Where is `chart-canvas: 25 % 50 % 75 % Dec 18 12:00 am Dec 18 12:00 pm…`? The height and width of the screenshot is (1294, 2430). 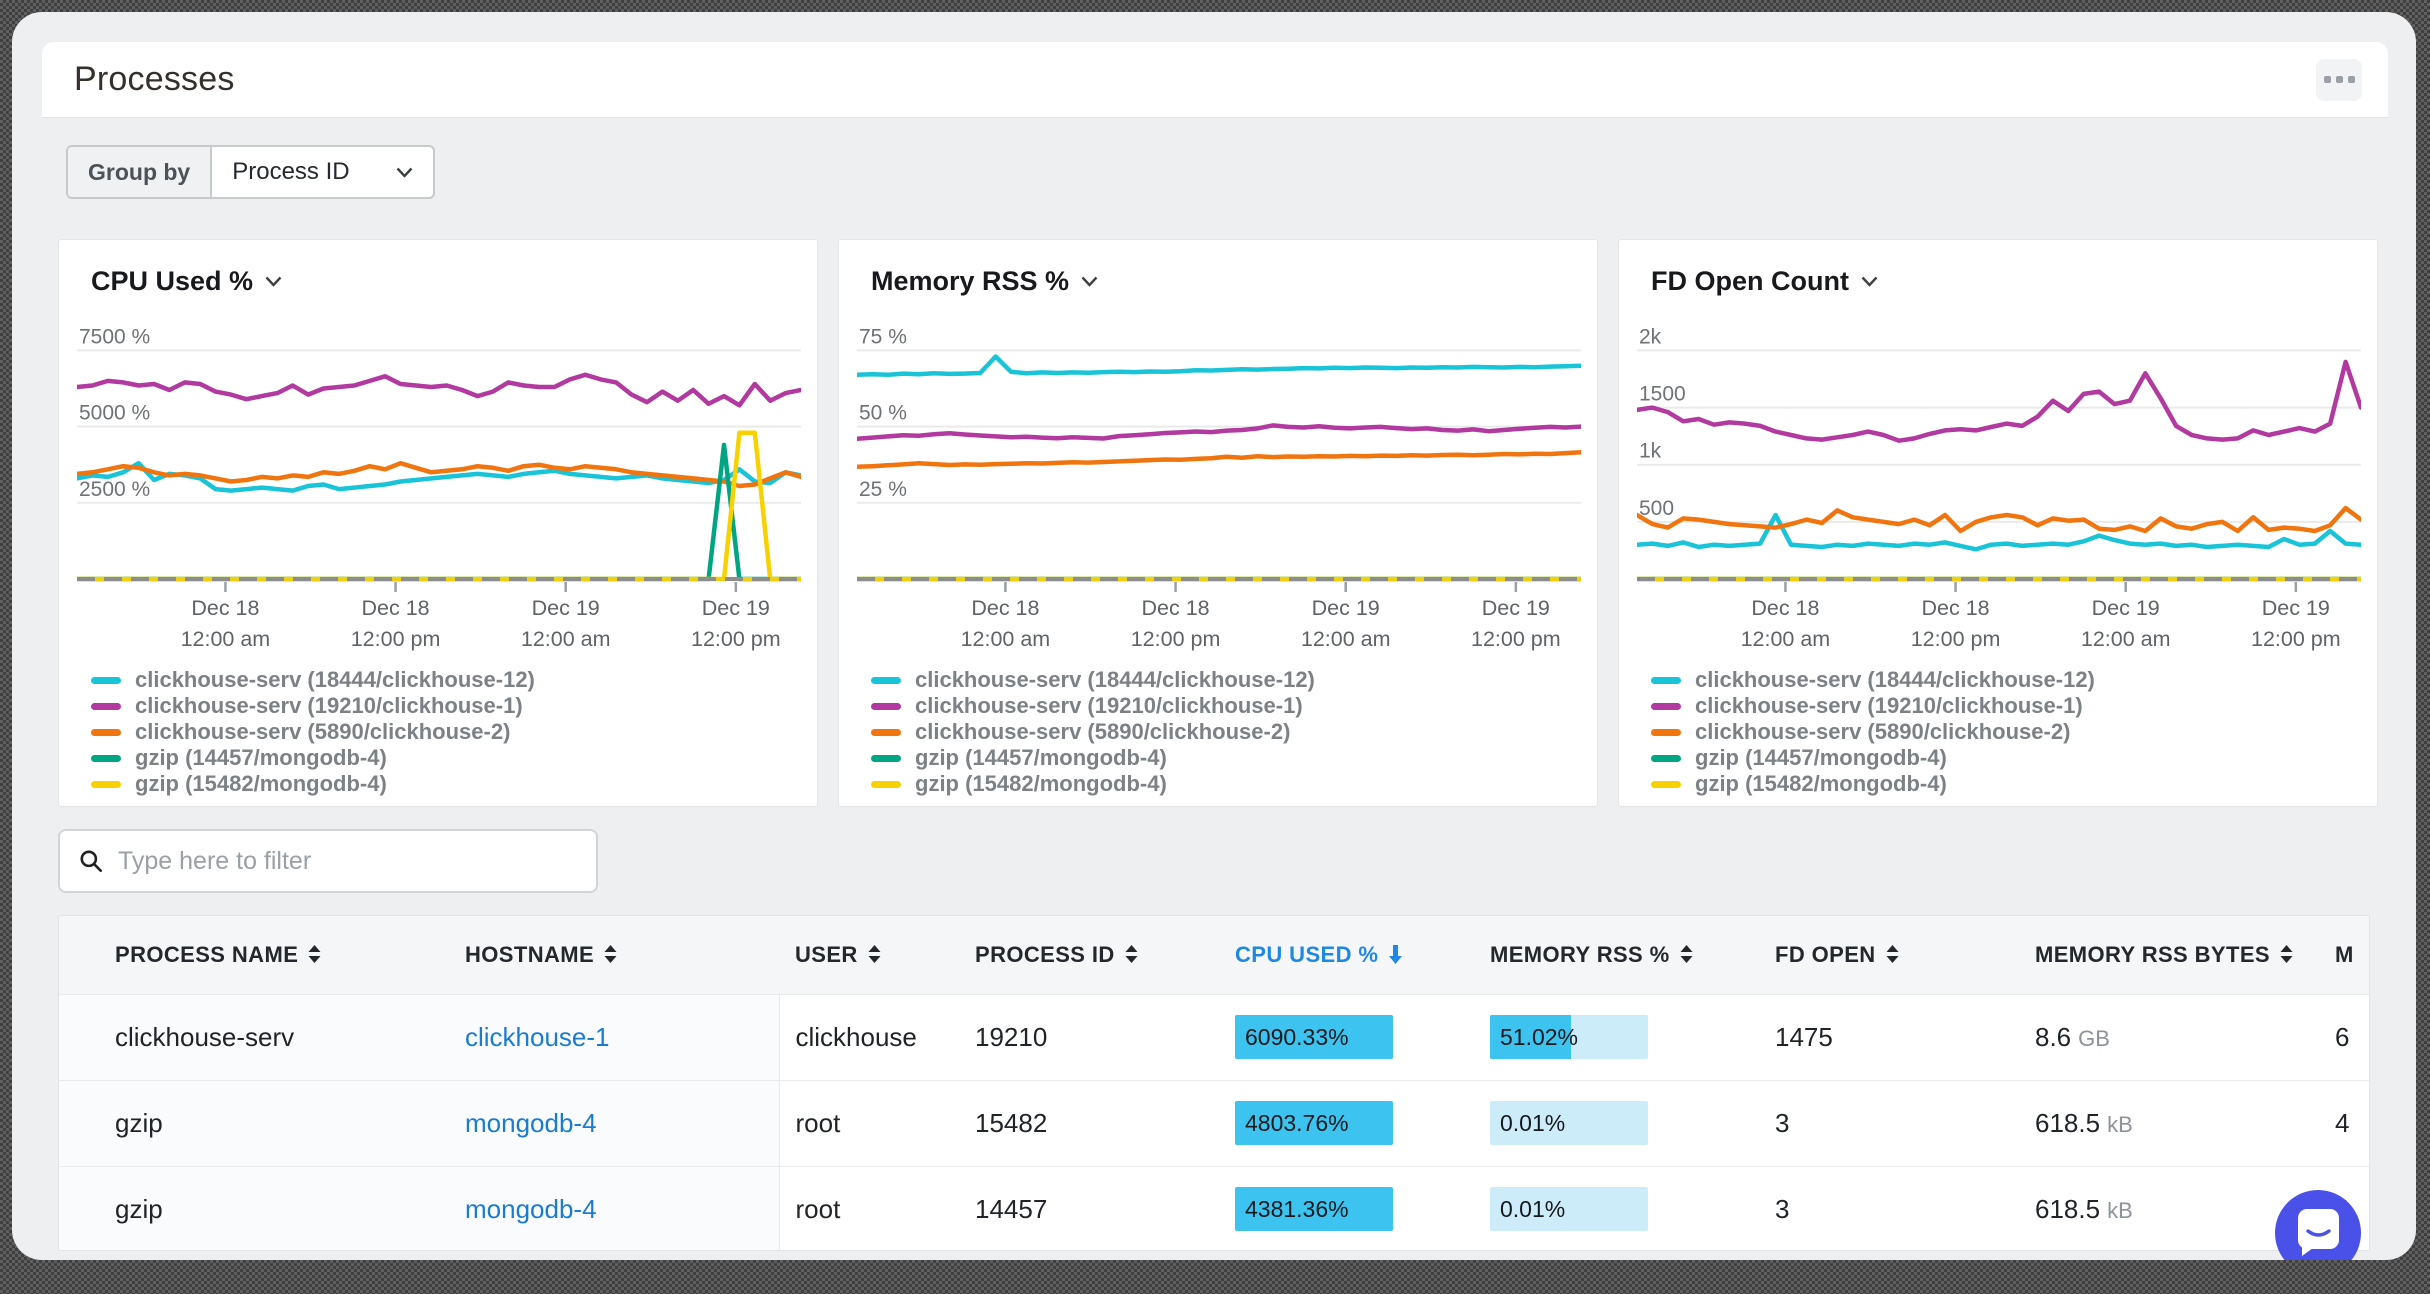
chart-canvas: 25 % 50 % 75 % Dec 18 12:00 am Dec 18 12:00 pm… is located at coordinates (1219, 484).